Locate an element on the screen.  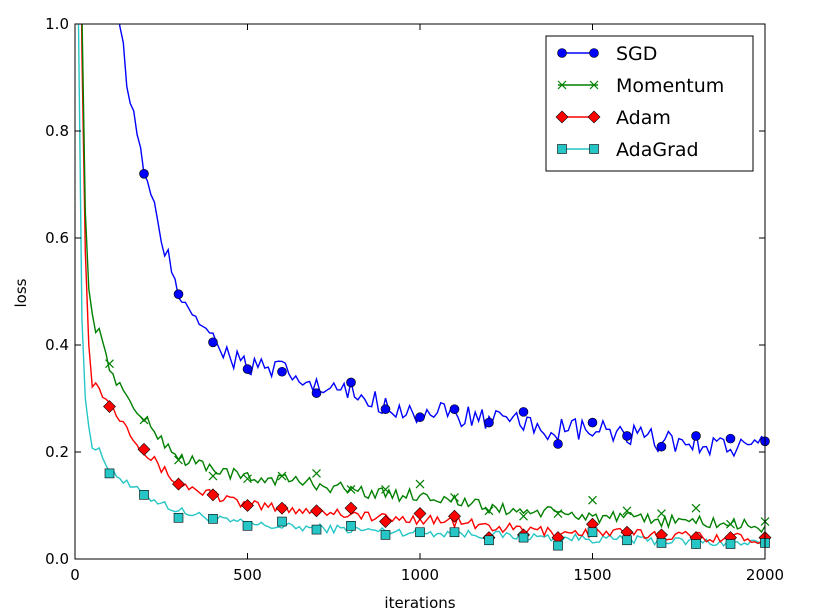
legend-label-adam: Adam is located at coordinates (643, 118).